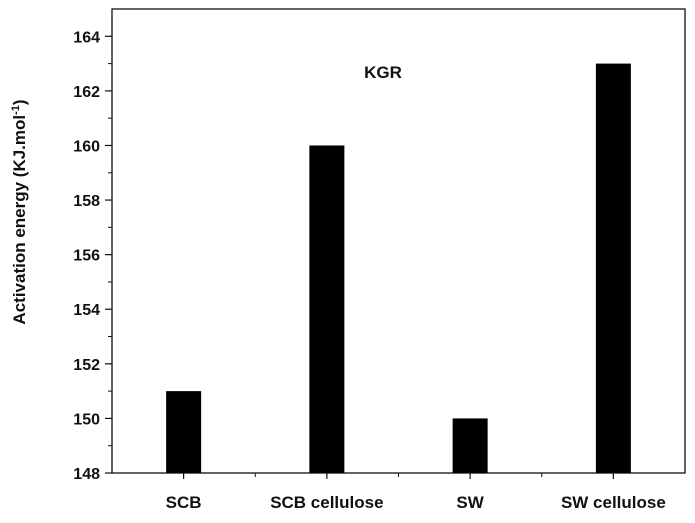  I want to click on y-tick-label: 150, so click(86, 419).